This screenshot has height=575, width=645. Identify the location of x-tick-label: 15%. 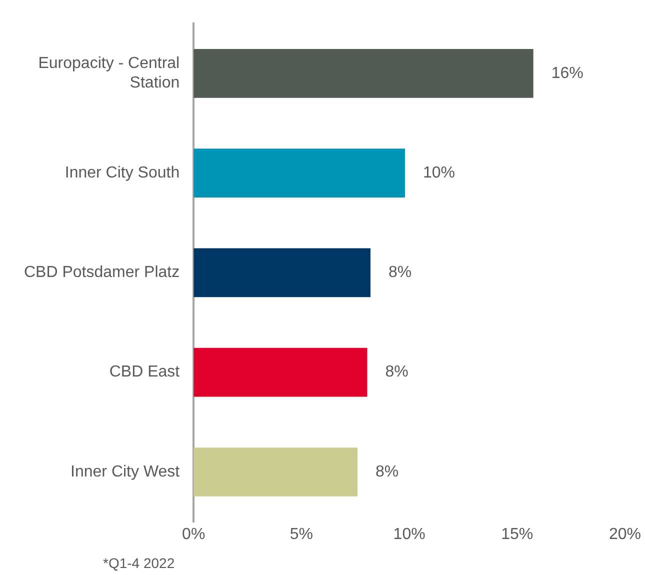
(517, 534).